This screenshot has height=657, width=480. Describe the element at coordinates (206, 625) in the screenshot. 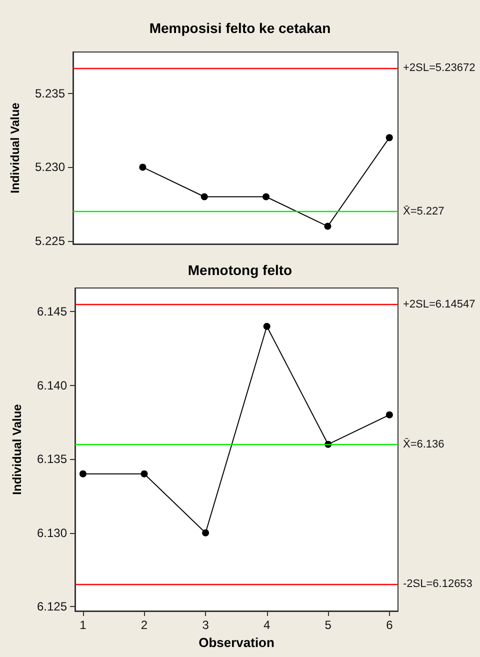

I see `x-tick-label: 3` at that location.